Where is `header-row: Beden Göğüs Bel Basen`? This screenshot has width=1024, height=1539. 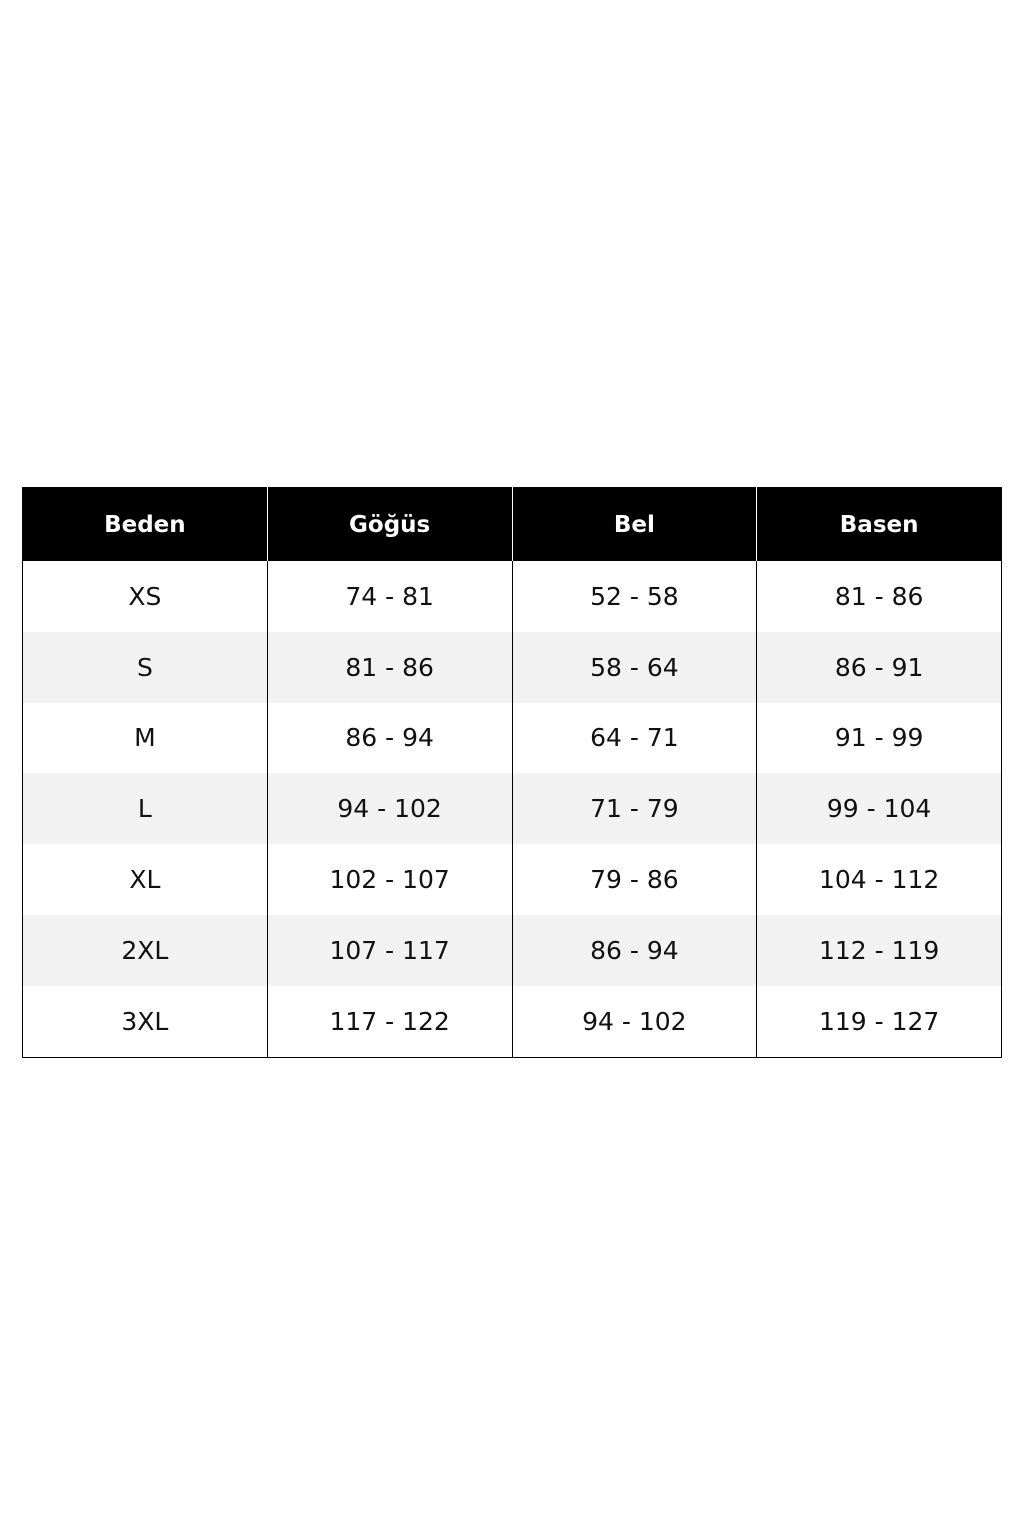
header-row: Beden Göğüs Bel Basen is located at coordinates (512, 524).